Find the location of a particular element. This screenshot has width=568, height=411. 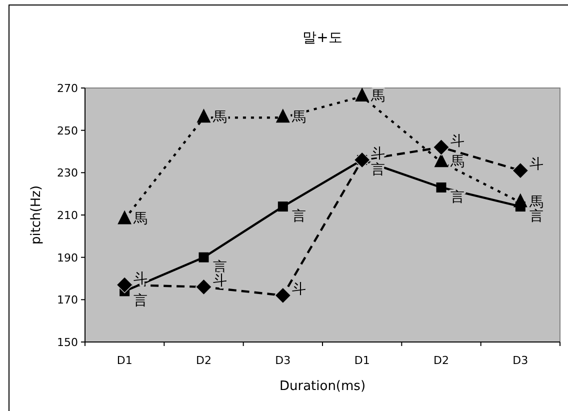

y-tick-label: 230 is located at coordinates (67, 173).